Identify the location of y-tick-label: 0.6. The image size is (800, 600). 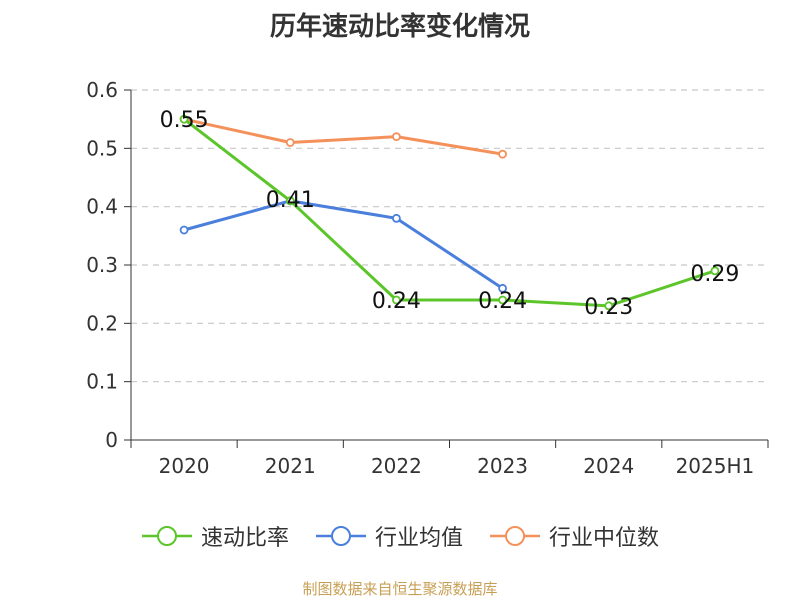
(102, 90).